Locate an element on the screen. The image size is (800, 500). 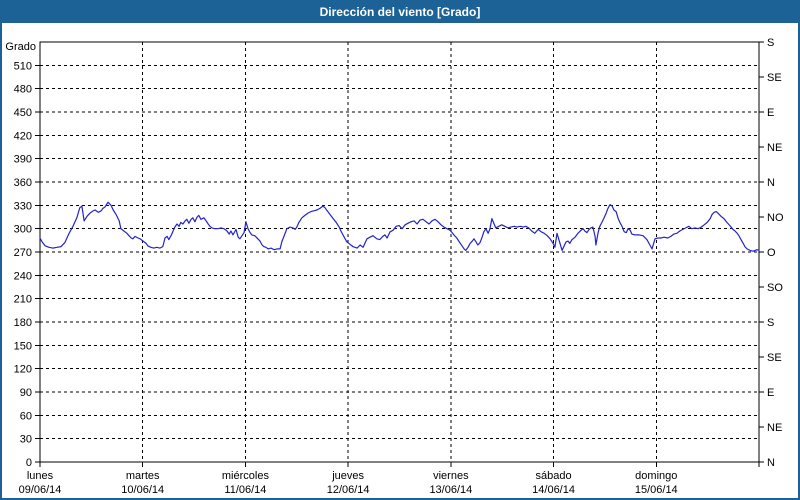
chart-title: Dirección del viento [Grado] is located at coordinates (400, 12).